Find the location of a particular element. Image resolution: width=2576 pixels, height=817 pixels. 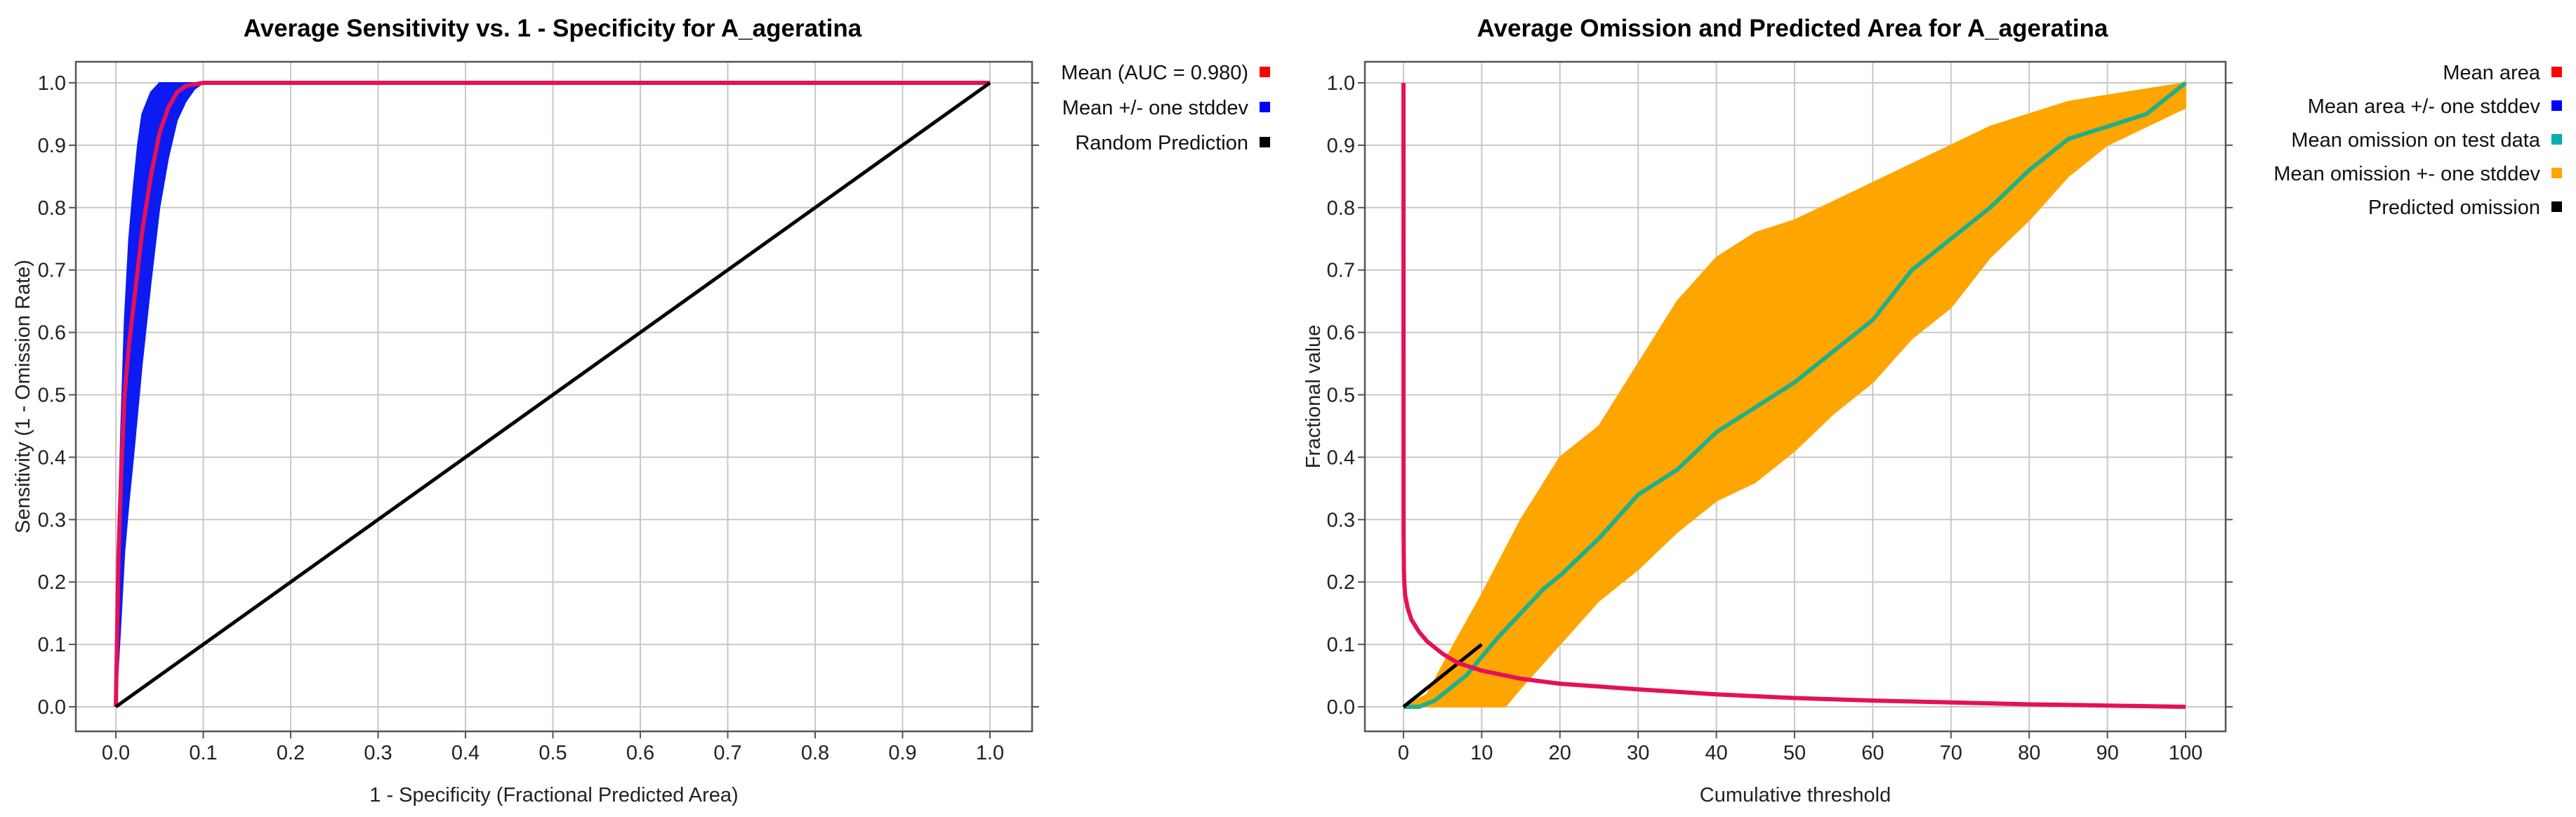

roc-y-tick-label: 0.2 is located at coordinates (52, 582).